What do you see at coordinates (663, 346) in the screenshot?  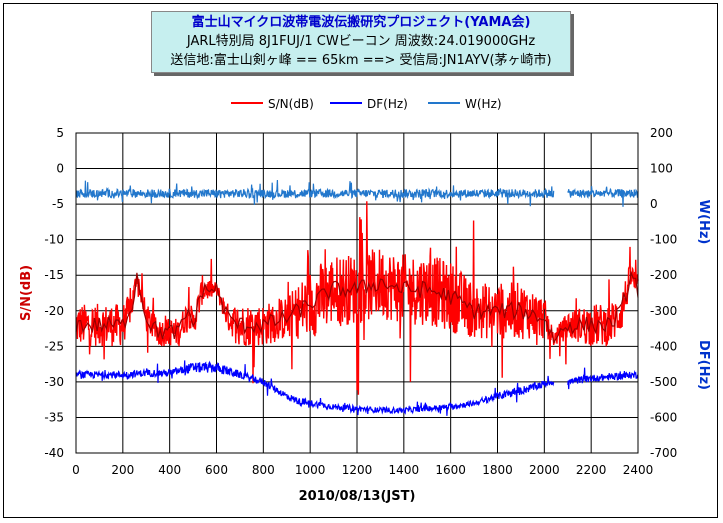 I see `y-right-tick-label: -400` at bounding box center [663, 346].